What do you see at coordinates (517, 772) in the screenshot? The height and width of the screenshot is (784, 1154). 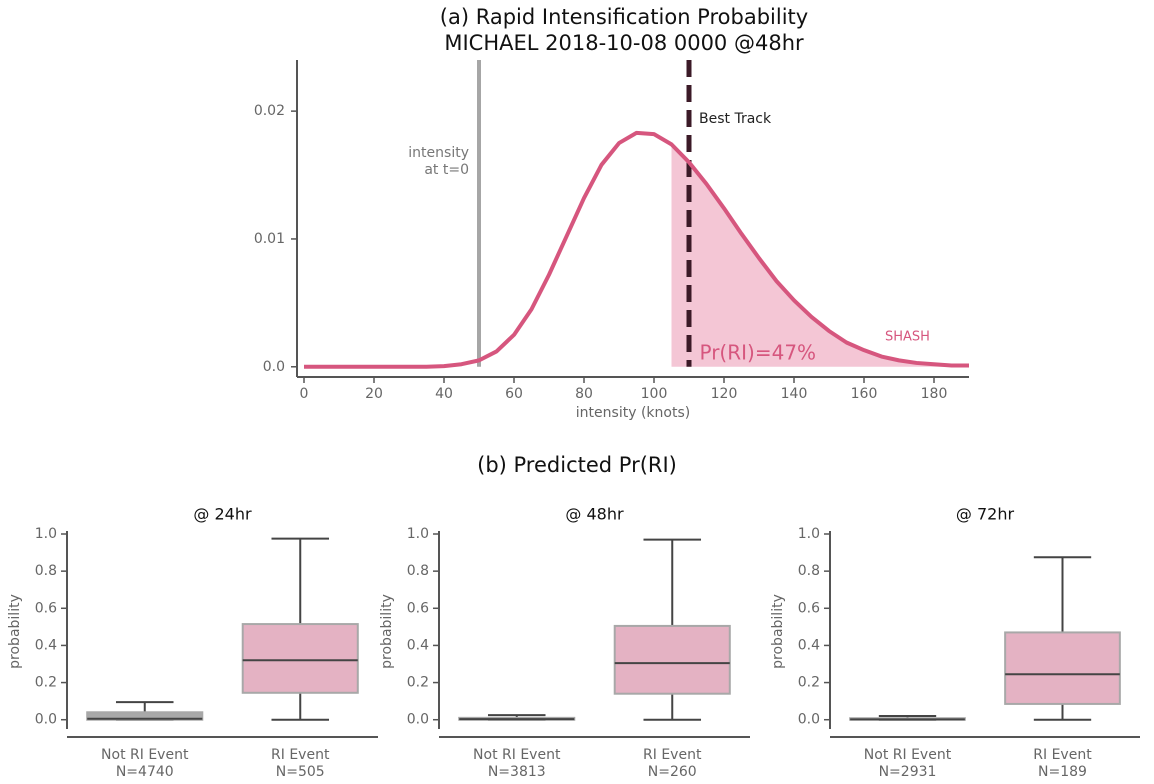 I see `x-tick-count: N=3813` at bounding box center [517, 772].